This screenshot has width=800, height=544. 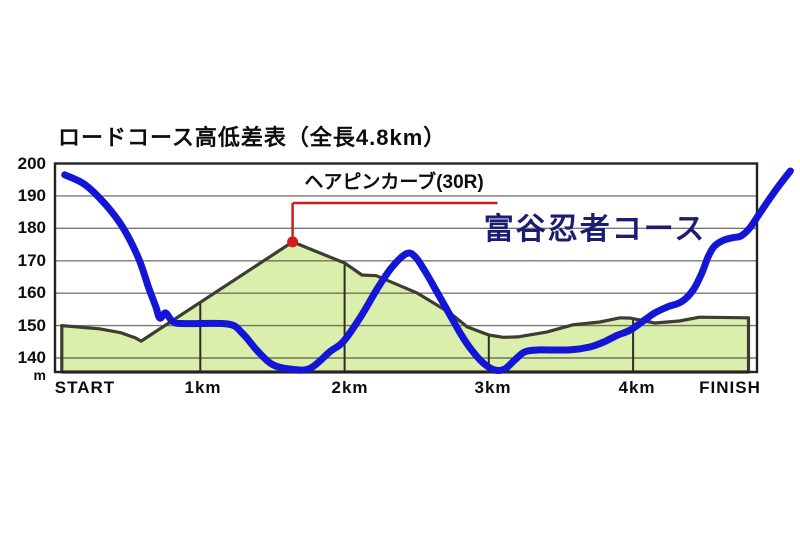 What do you see at coordinates (730, 387) in the screenshot?
I see `x-tick-label: FINISH` at bounding box center [730, 387].